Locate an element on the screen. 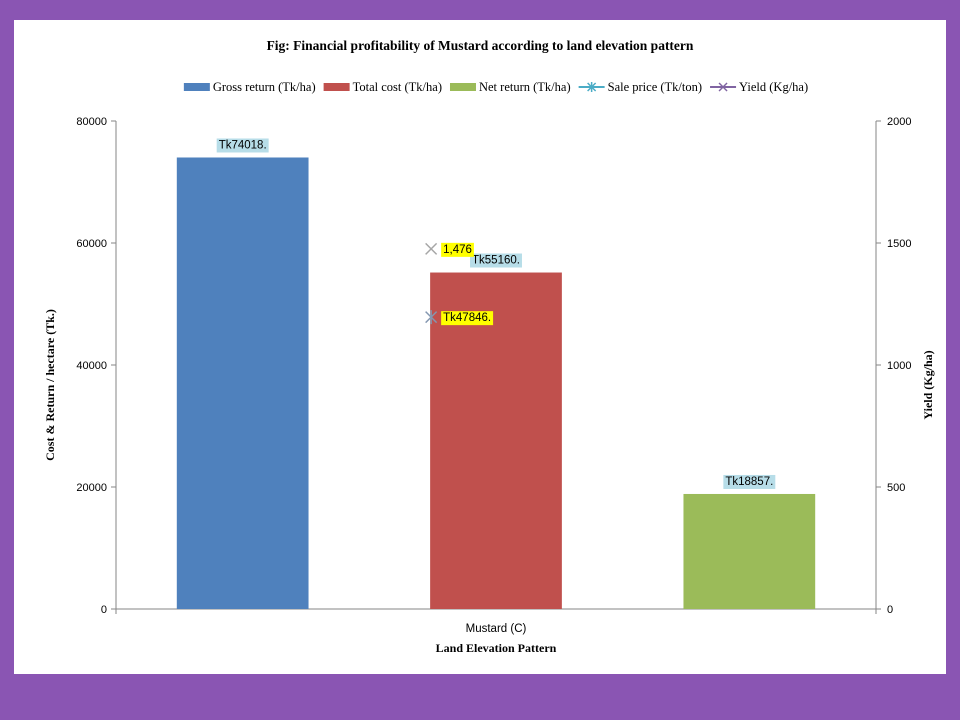  y-tick-label: 0 is located at coordinates (104, 610).